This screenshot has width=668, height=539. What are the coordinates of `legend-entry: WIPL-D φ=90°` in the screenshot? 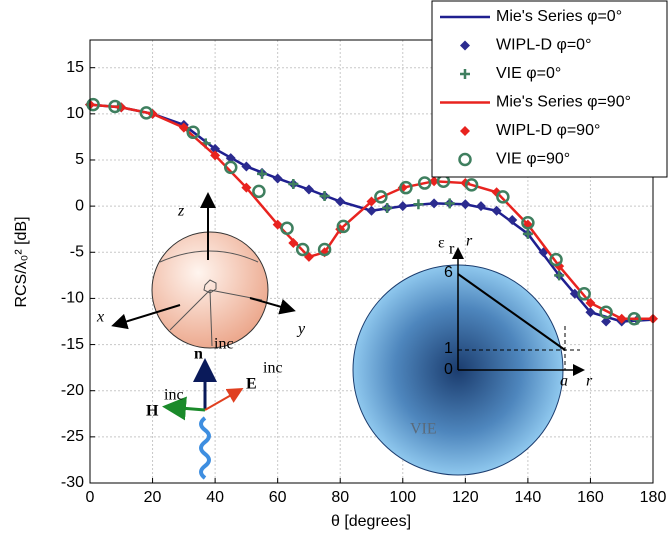 It's located at (530, 130).